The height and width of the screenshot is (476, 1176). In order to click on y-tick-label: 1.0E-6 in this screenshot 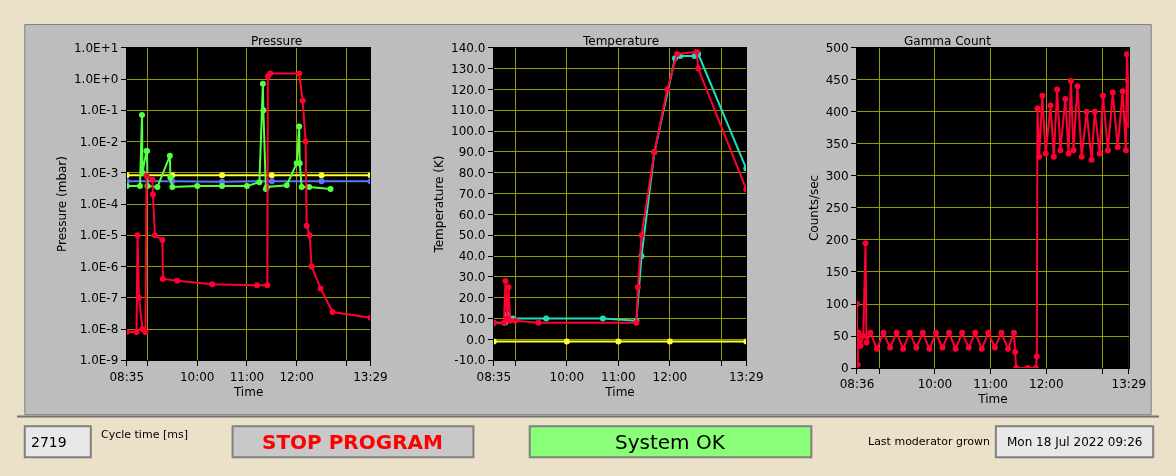, I will do `click(99, 266)`.